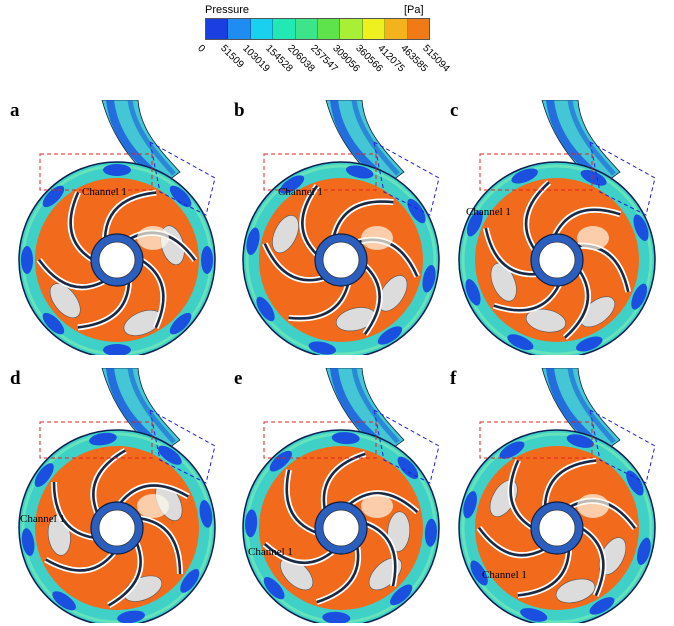  I want to click on panel-letter: b, so click(239, 110).